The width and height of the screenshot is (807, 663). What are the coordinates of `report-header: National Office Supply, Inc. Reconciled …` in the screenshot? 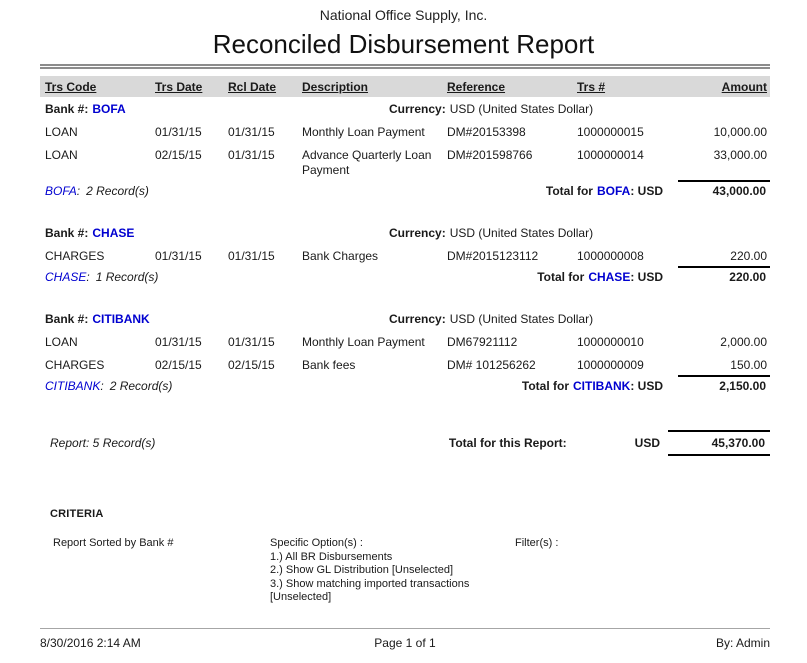 It's located at (403, 32).